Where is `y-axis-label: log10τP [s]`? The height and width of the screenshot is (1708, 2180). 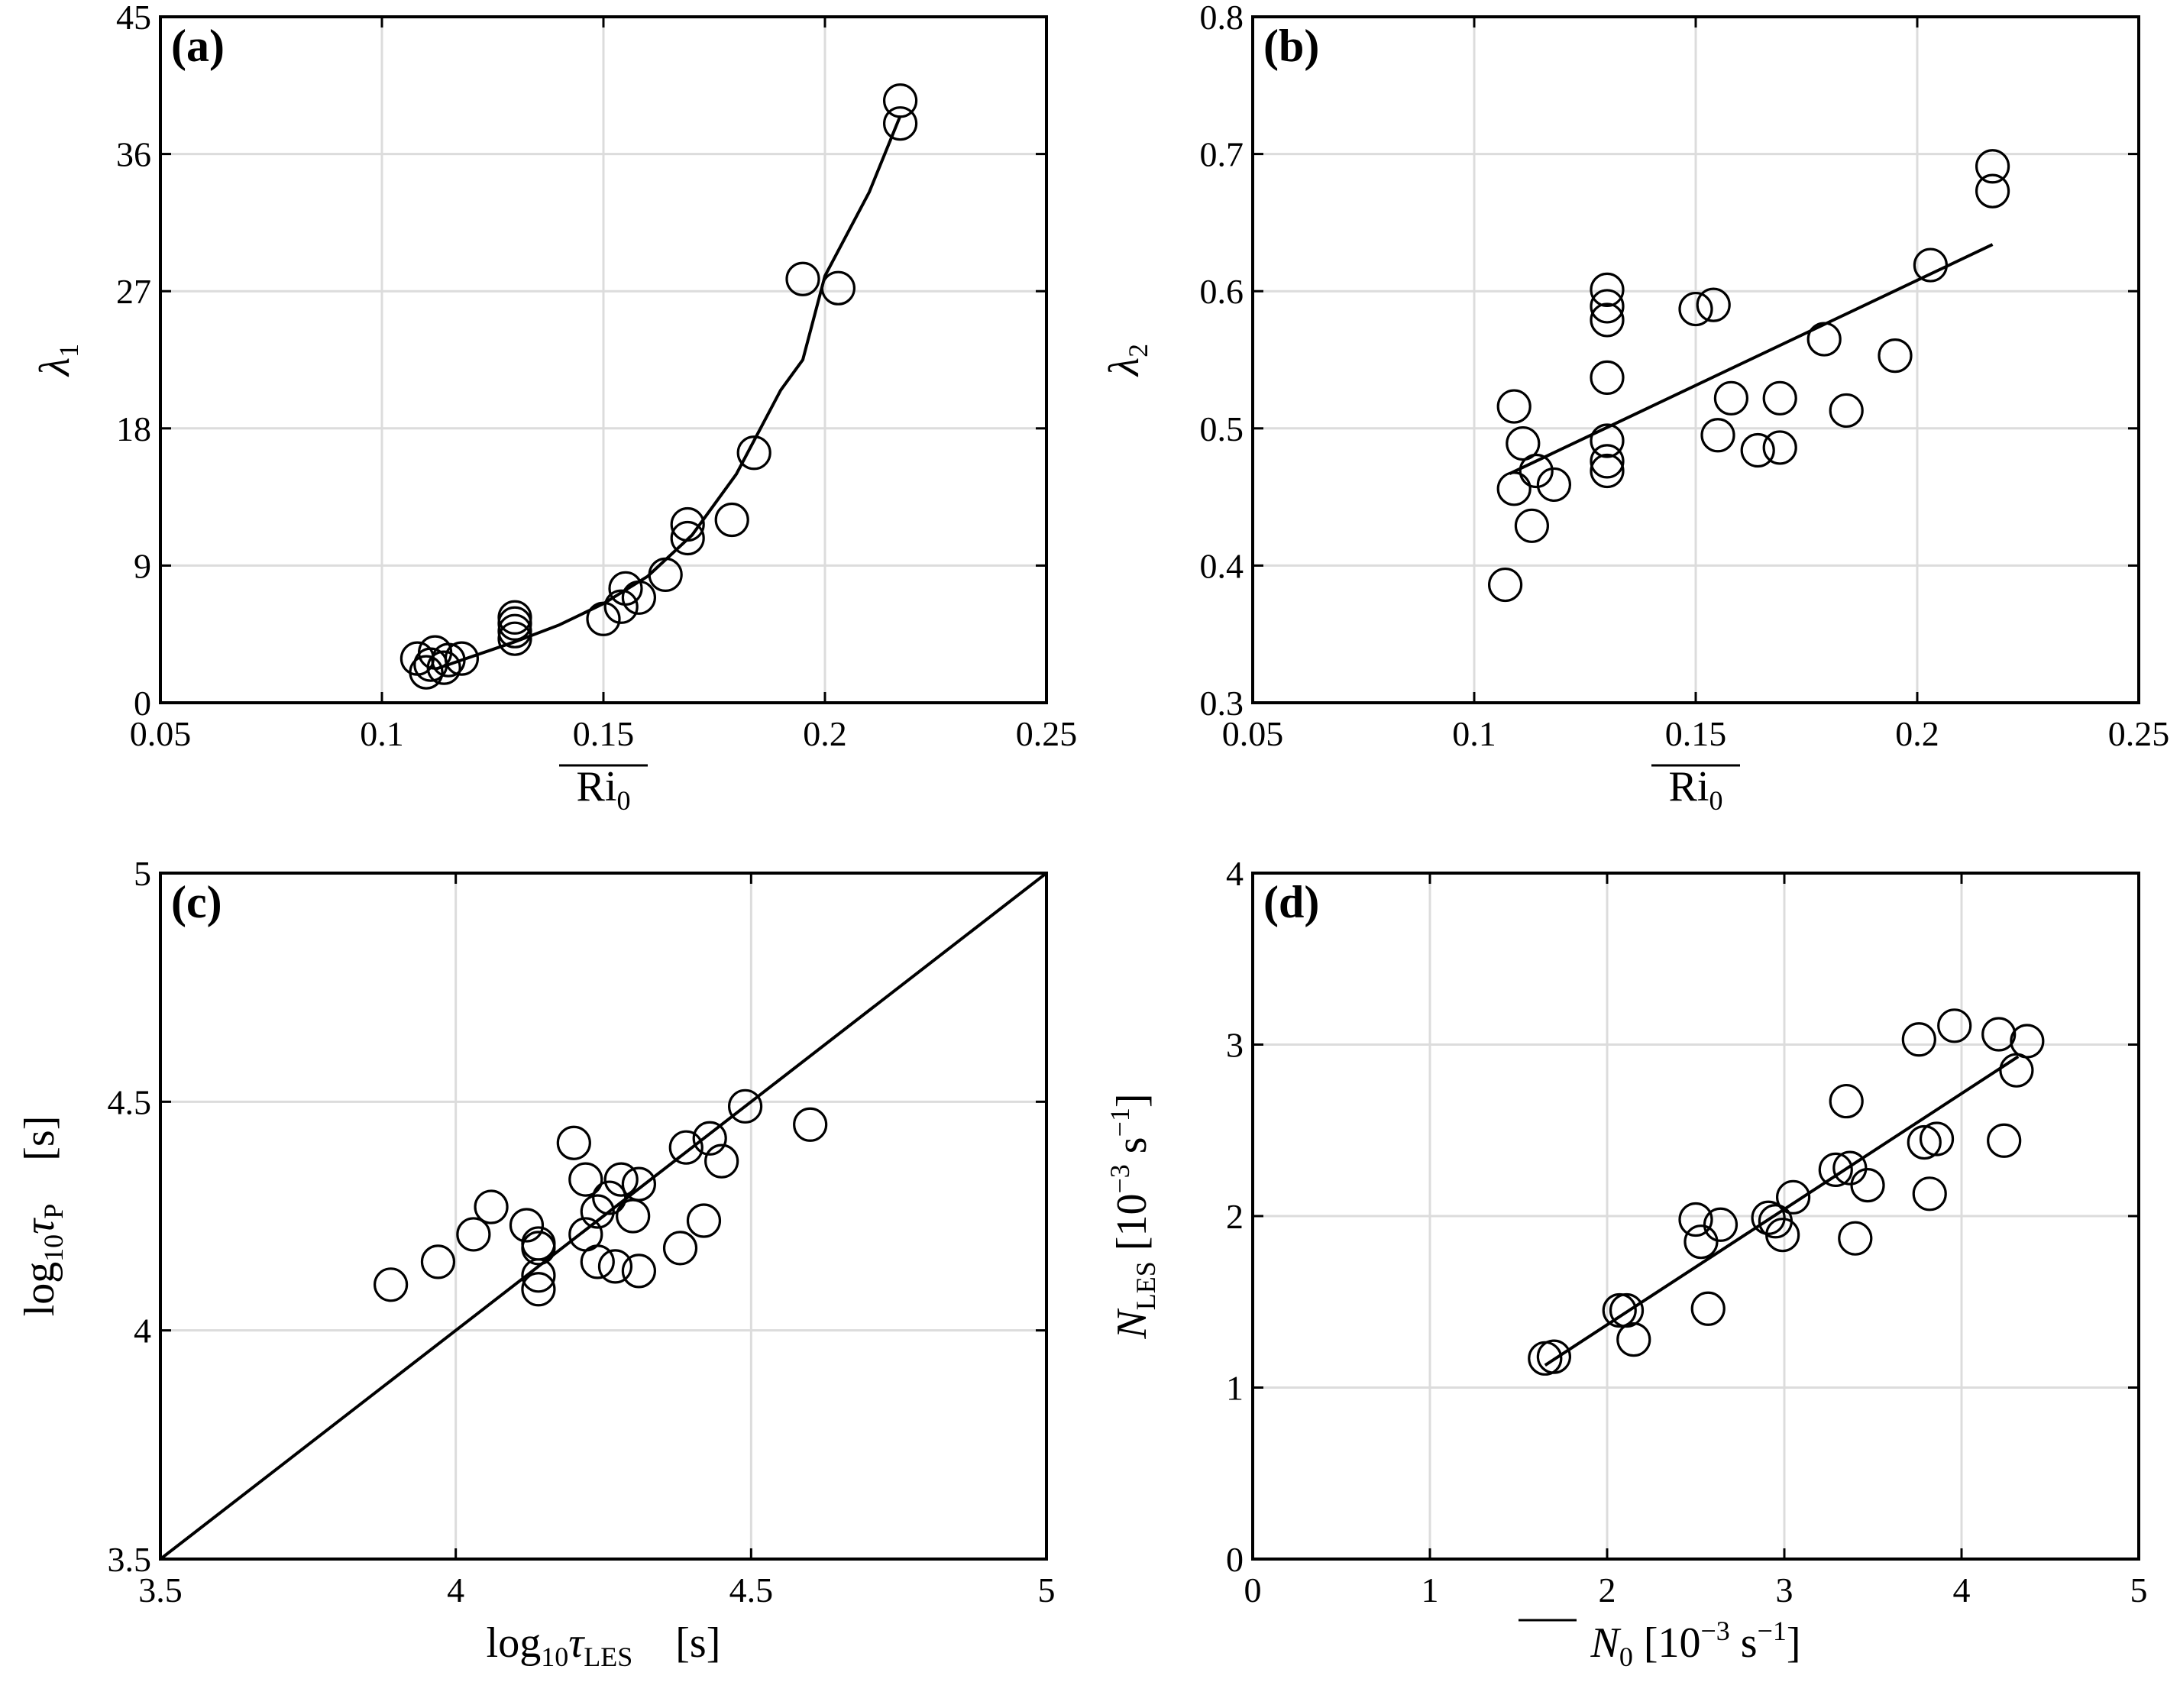
y-axis-label: log10τP [s] is located at coordinates (42, 1216).